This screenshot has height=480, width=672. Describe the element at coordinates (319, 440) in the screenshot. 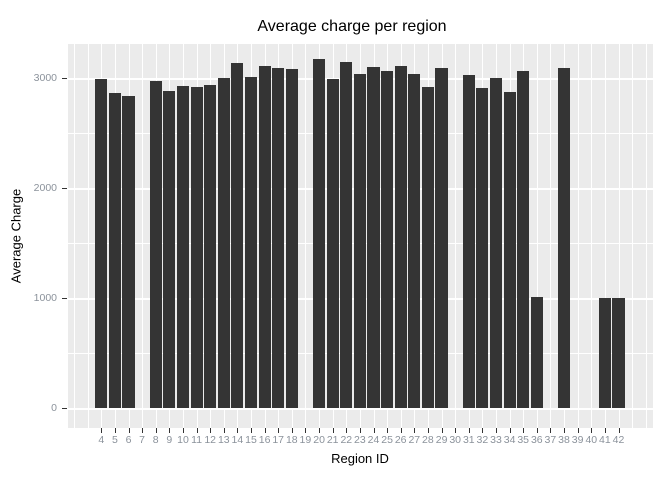

I see `x-tick-label: 20` at that location.